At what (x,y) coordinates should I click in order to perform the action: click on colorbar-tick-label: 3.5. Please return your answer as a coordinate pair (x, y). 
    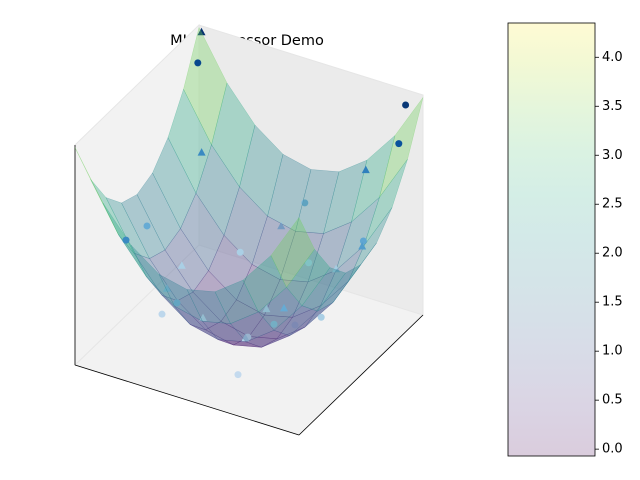
    Looking at the image, I should click on (612, 106).